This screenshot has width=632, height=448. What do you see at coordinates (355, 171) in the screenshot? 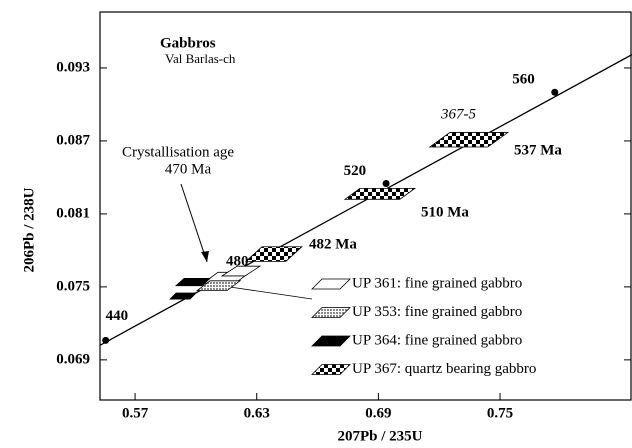
I see `age-label: 520` at bounding box center [355, 171].